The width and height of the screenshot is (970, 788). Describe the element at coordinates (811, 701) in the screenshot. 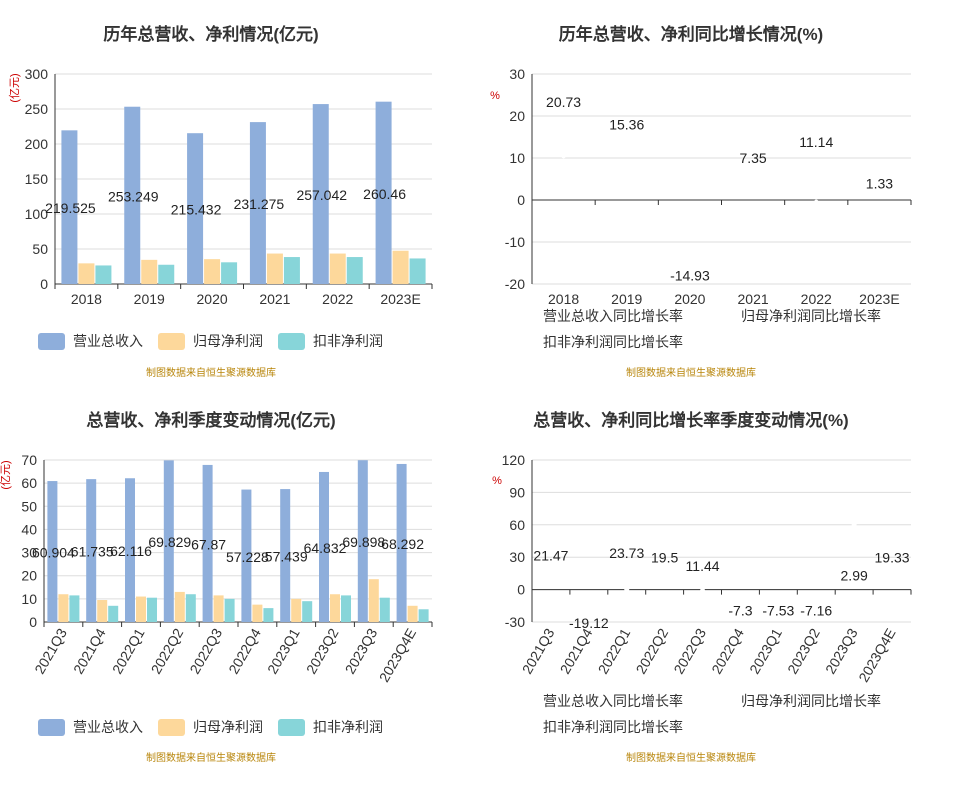

I see `legend-label: 归母净利润同比增长率` at that location.